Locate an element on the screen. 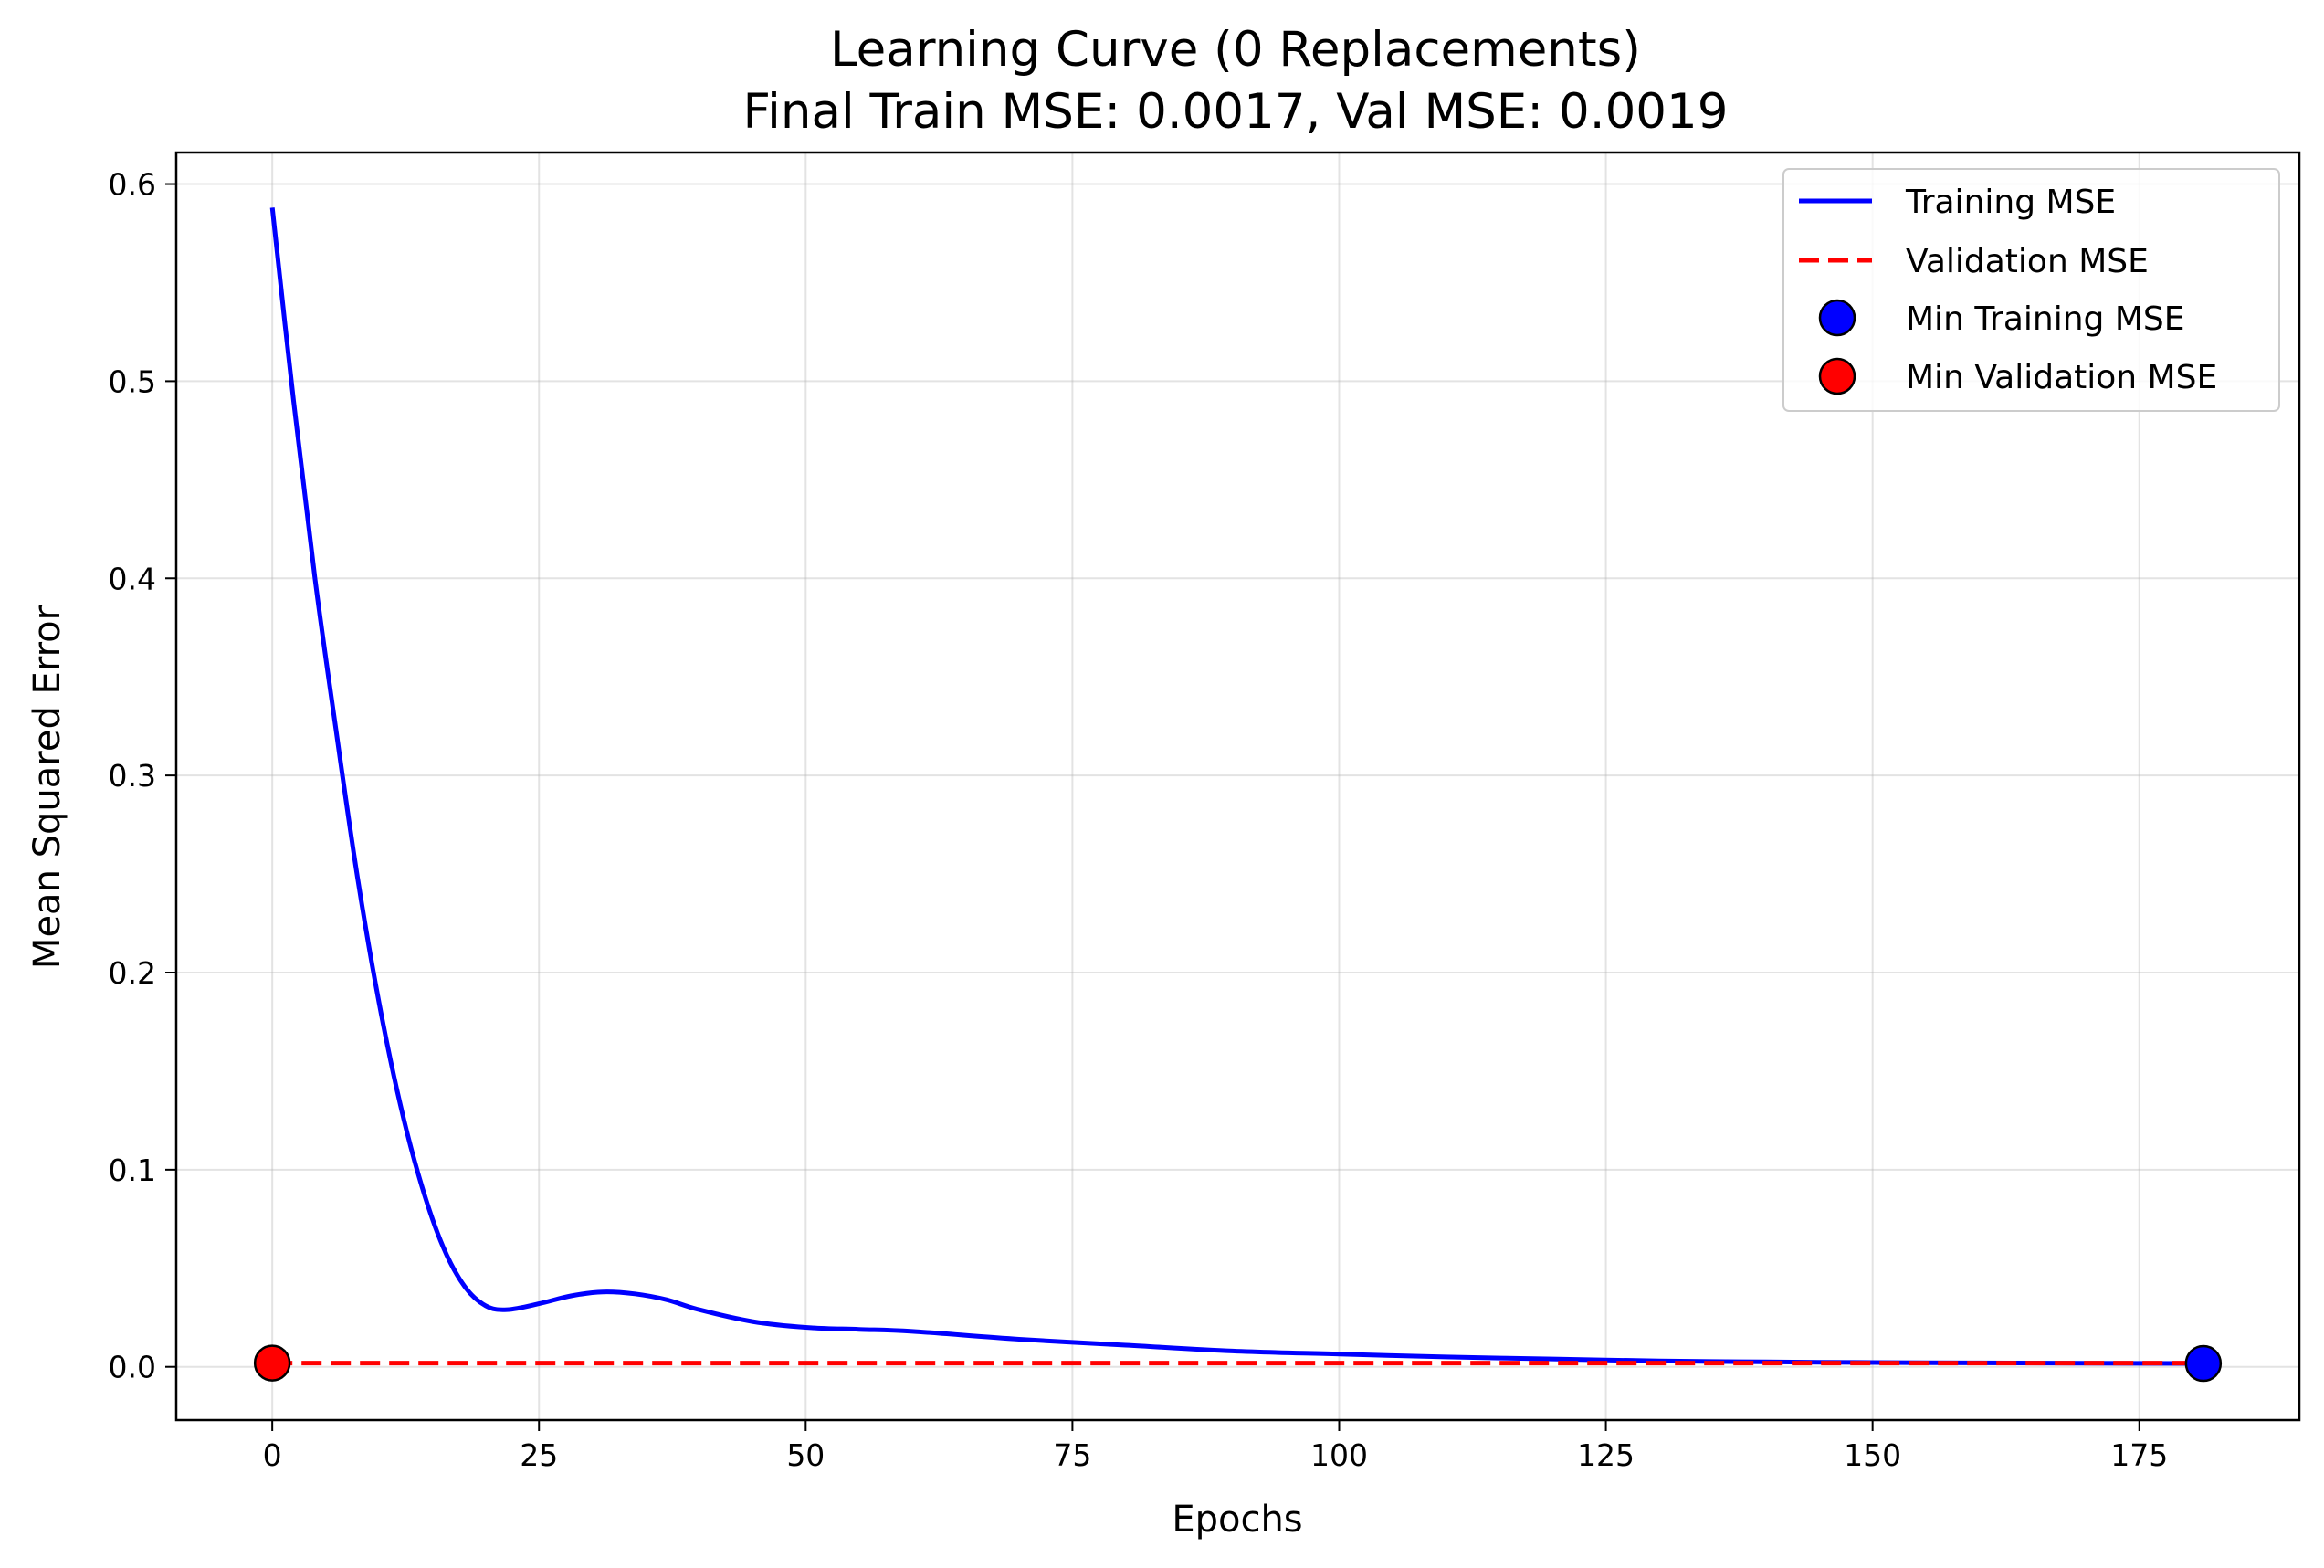  y-tick-label: 0.1 is located at coordinates (132, 1170).